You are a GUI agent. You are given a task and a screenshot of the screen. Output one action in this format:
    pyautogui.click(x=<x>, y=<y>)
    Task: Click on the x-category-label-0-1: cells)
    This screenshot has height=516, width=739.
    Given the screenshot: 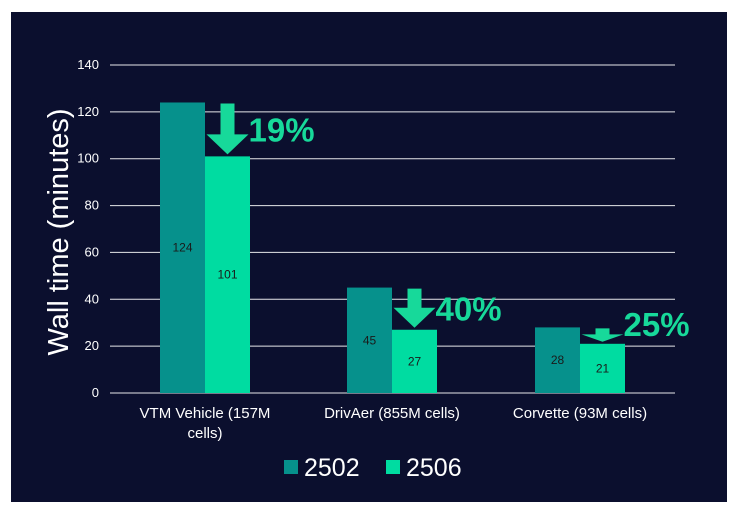 What is the action you would take?
    pyautogui.click(x=204, y=433)
    